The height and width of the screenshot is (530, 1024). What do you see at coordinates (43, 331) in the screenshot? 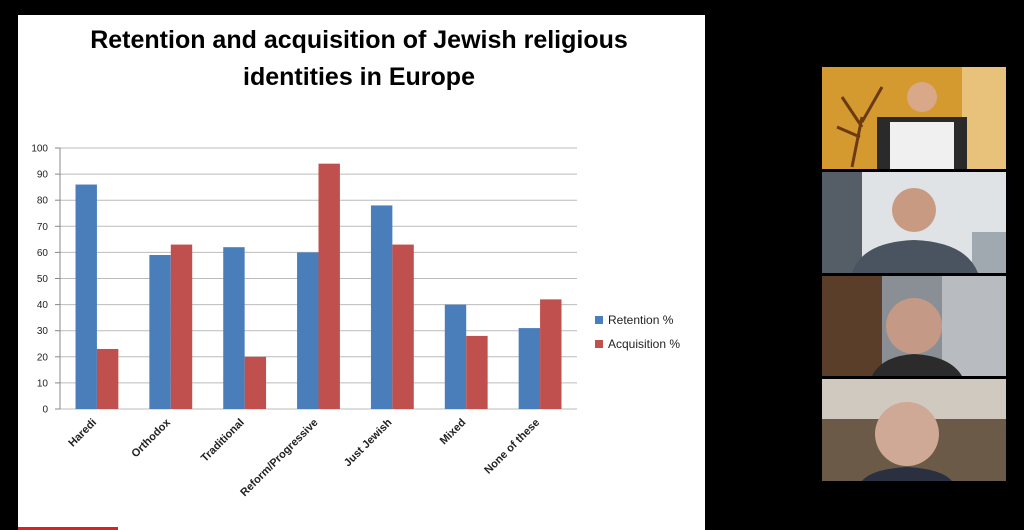
I see `y-tick-label: 30` at bounding box center [43, 331].